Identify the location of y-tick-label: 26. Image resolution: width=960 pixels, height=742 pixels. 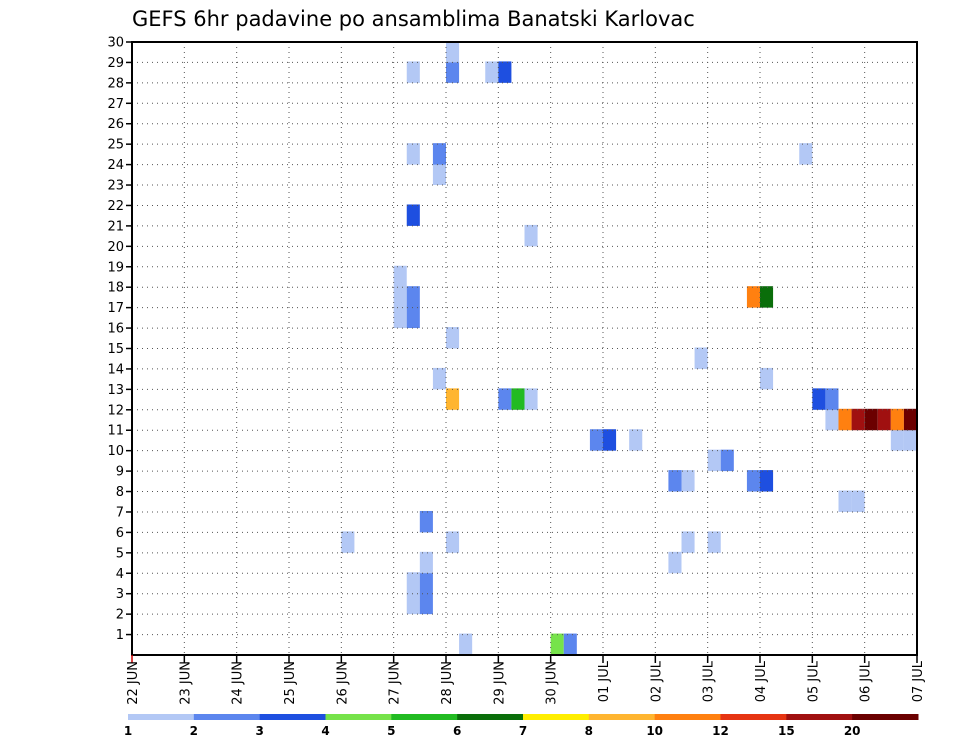
(115, 124).